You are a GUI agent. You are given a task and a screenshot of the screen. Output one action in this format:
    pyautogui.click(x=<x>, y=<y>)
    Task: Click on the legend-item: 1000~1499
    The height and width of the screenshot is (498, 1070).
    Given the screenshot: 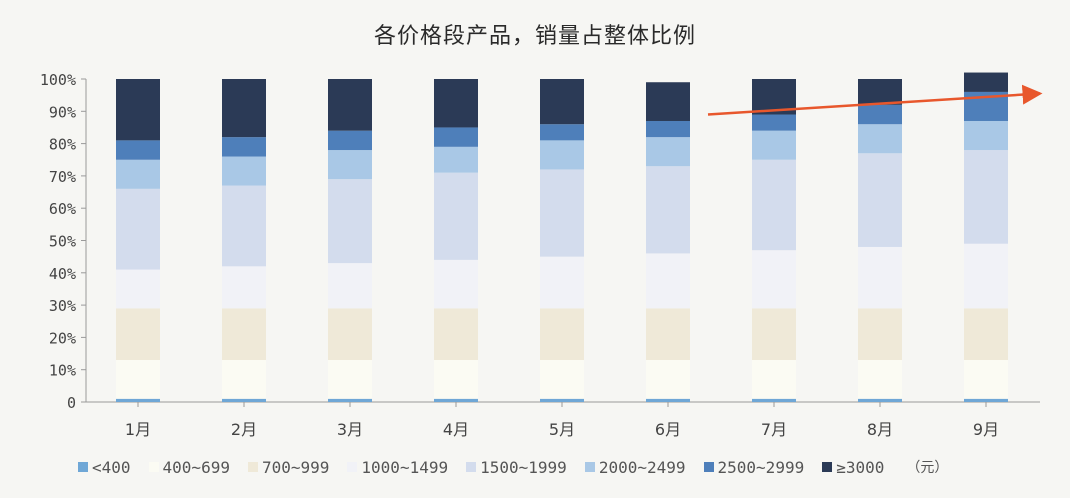 What is the action you would take?
    pyautogui.click(x=397, y=467)
    